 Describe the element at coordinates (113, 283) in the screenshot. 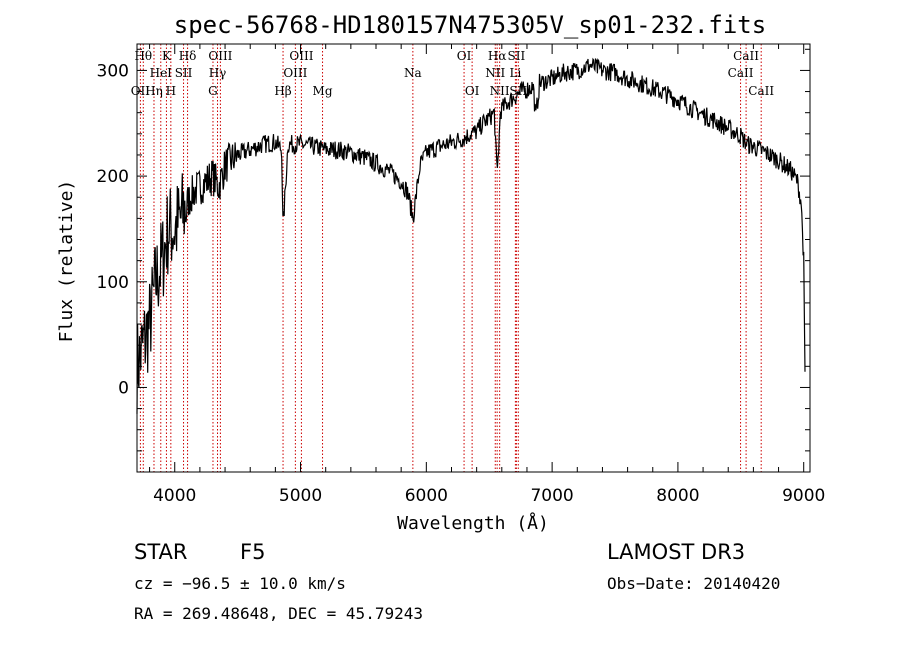

I see `y-tick-label-1: 100` at that location.